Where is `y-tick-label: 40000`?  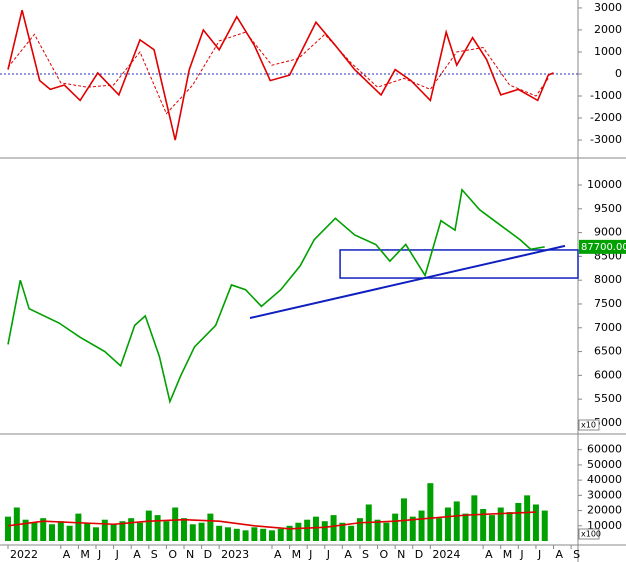
y-tick-label: 40000 is located at coordinates (604, 479).